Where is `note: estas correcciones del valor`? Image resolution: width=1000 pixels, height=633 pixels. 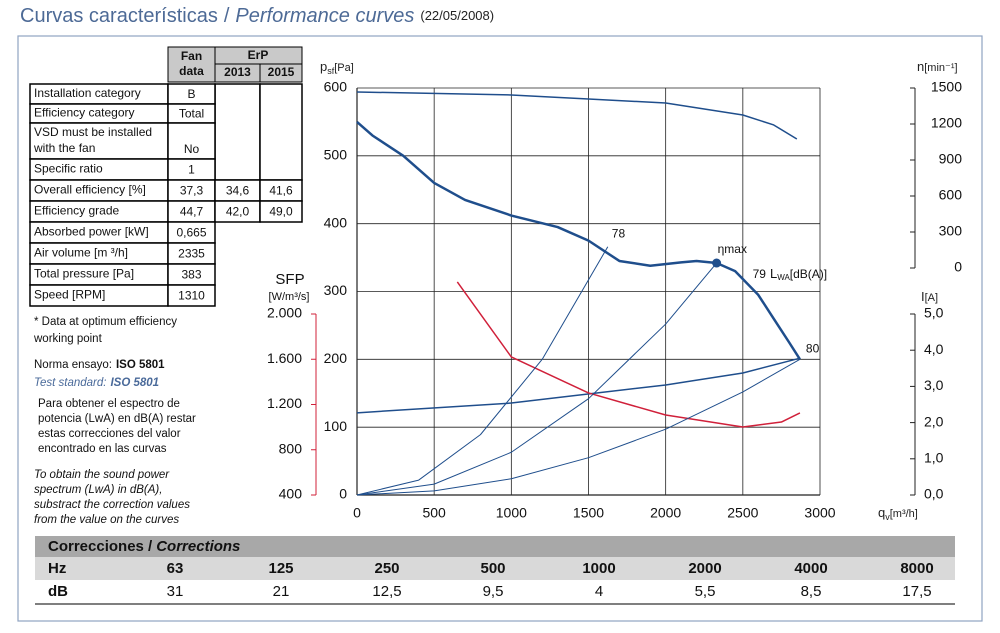
note: estas correcciones del valor is located at coordinates (109, 434).